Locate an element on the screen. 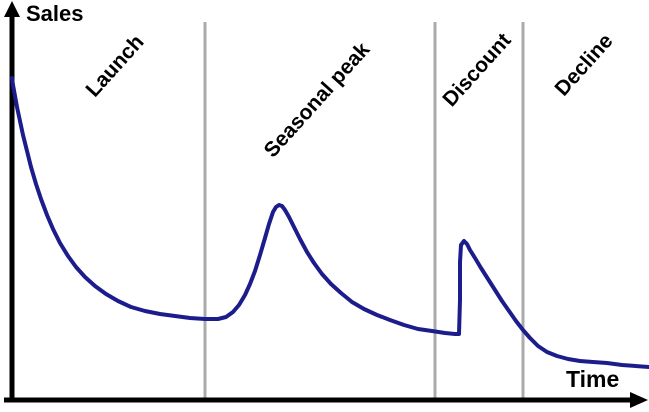 The width and height of the screenshot is (649, 412). y-axis-arrowhead is located at coordinates (12, 9).